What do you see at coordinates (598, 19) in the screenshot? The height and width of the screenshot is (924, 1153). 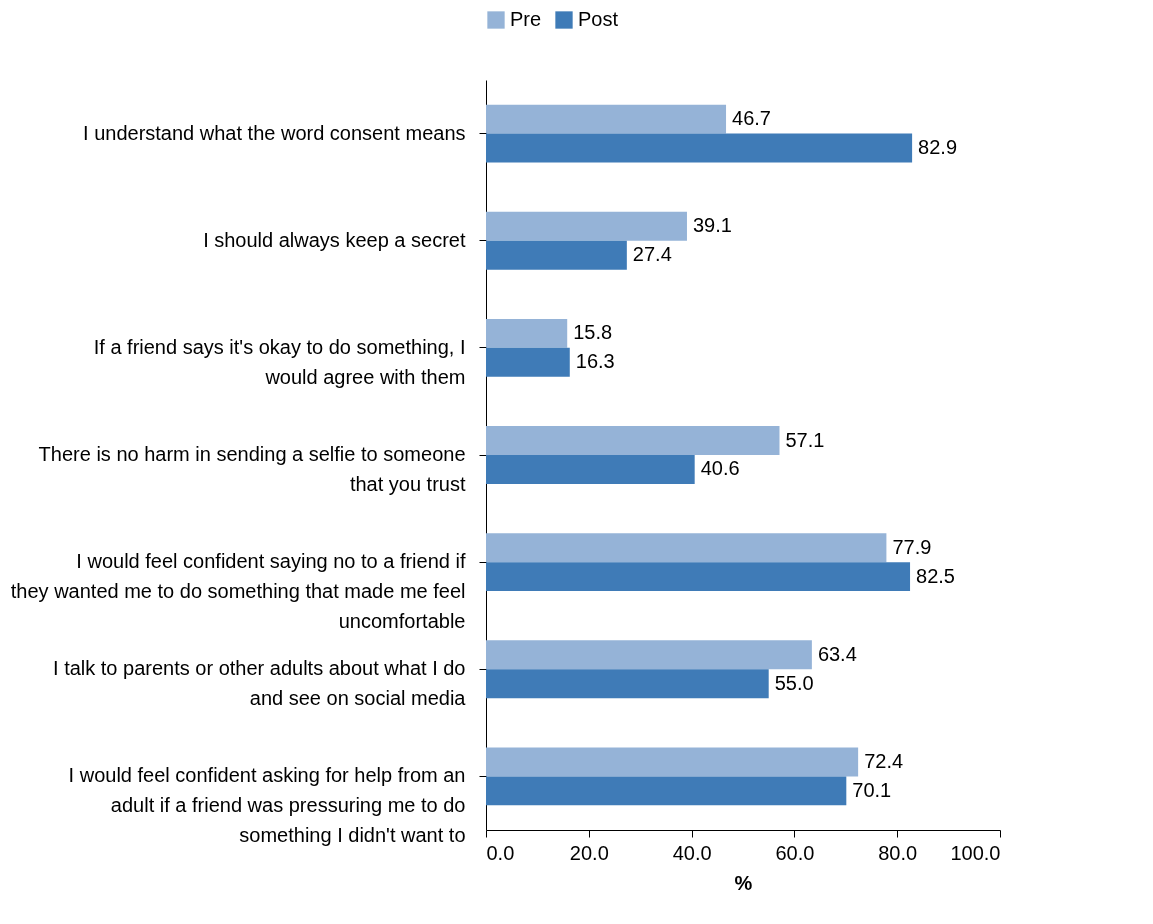 I see `legend-label: Post` at bounding box center [598, 19].